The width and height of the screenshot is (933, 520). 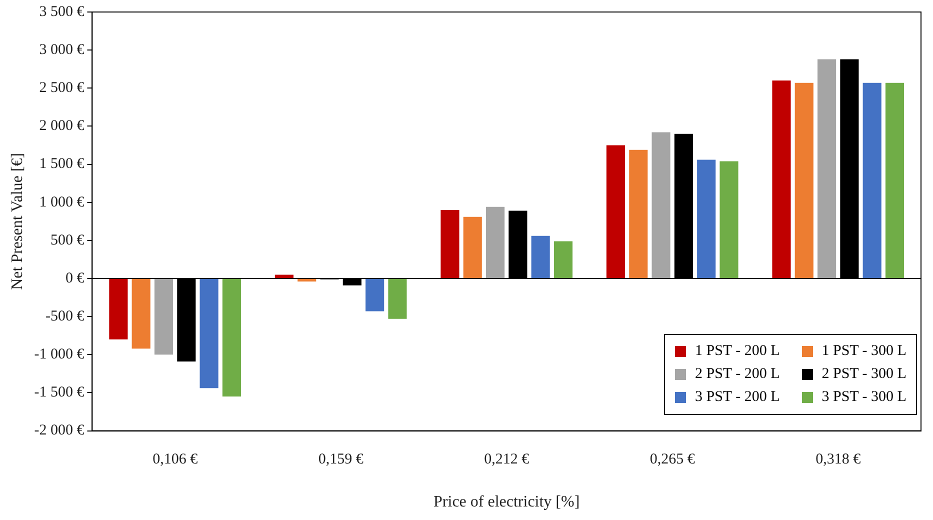 I want to click on y-tick-label: 1 000 €, so click(x=62, y=202).